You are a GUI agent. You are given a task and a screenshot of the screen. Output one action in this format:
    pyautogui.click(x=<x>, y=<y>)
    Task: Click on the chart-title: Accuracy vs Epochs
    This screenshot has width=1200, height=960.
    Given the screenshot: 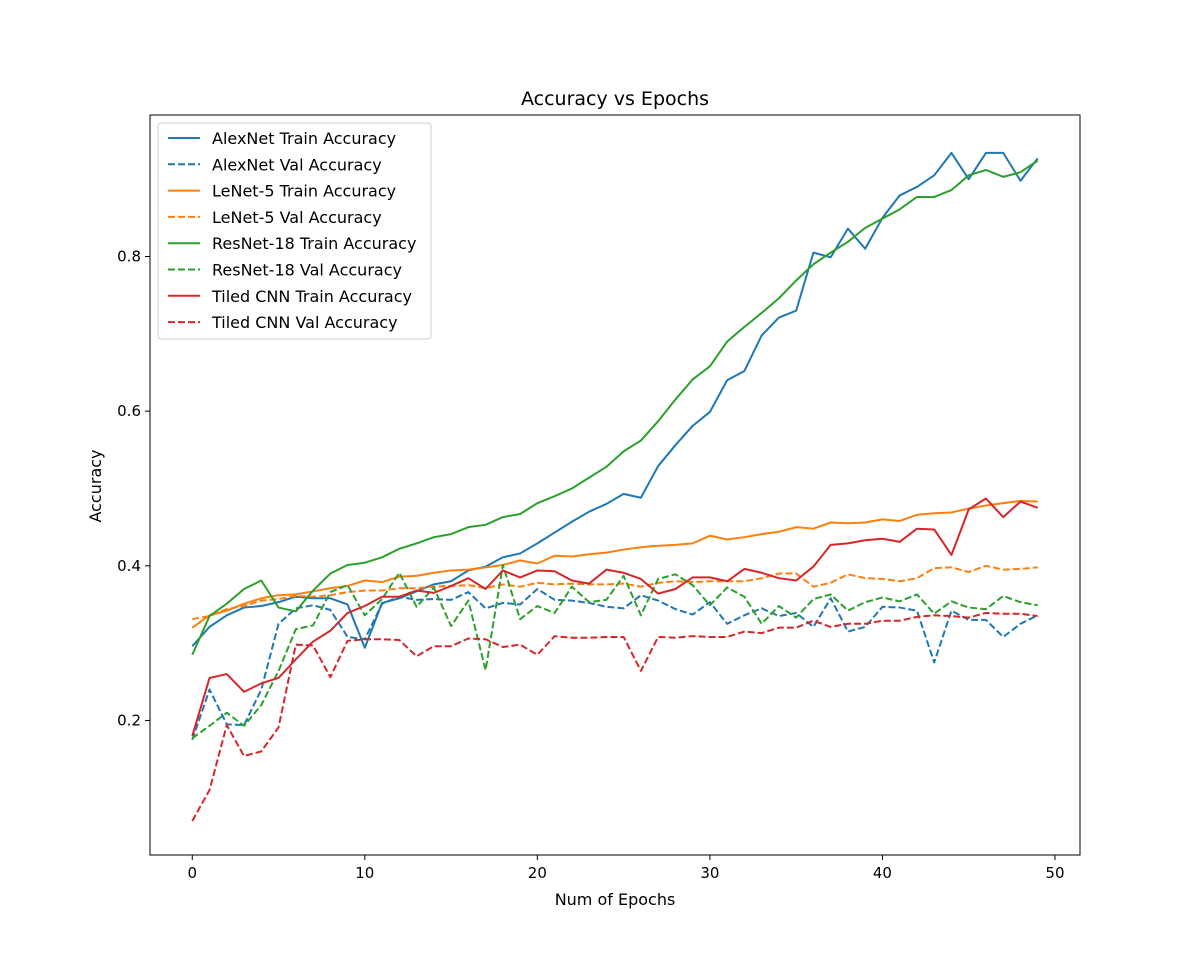 What is the action you would take?
    pyautogui.click(x=615, y=99)
    